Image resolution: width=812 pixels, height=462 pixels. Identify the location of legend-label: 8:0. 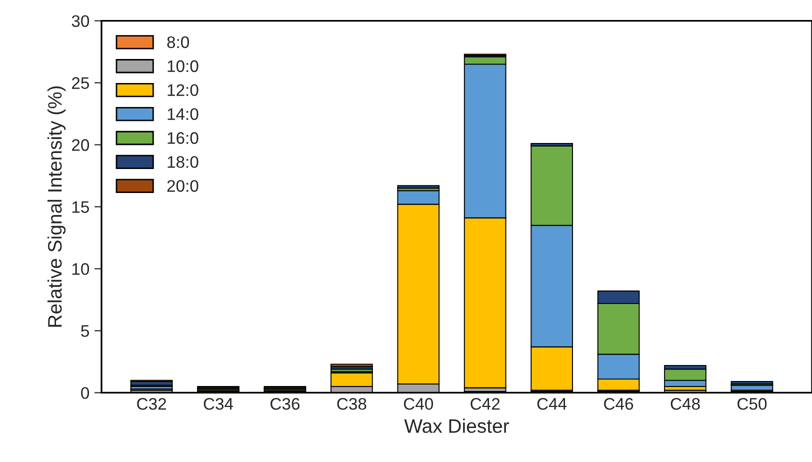
(178, 42).